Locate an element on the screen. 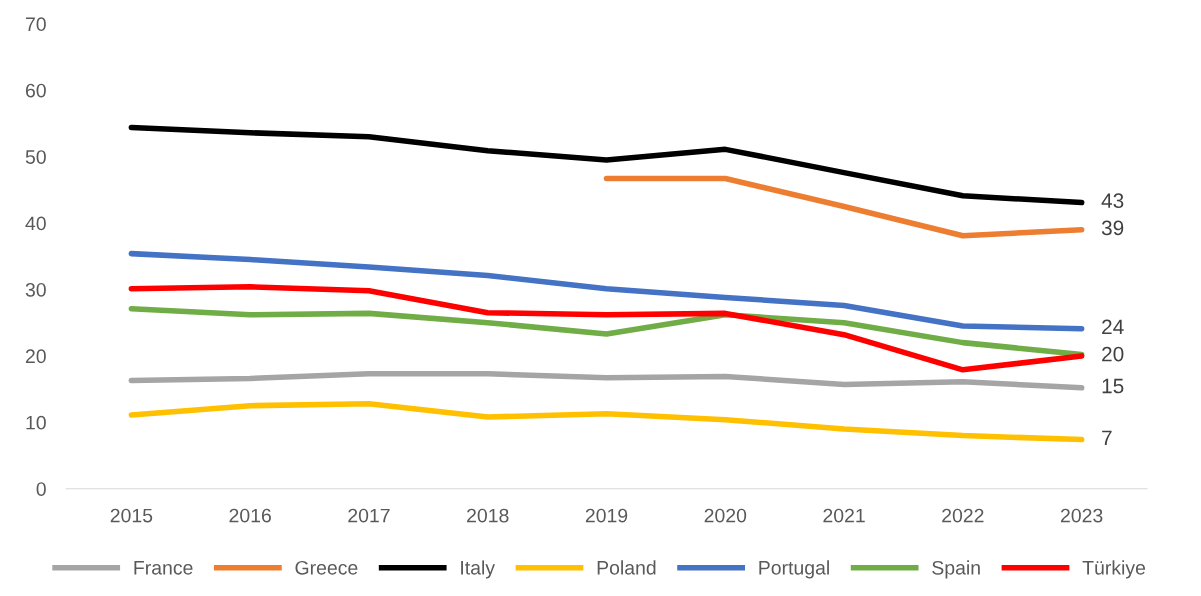  x-tick-label: 2017 is located at coordinates (369, 515).